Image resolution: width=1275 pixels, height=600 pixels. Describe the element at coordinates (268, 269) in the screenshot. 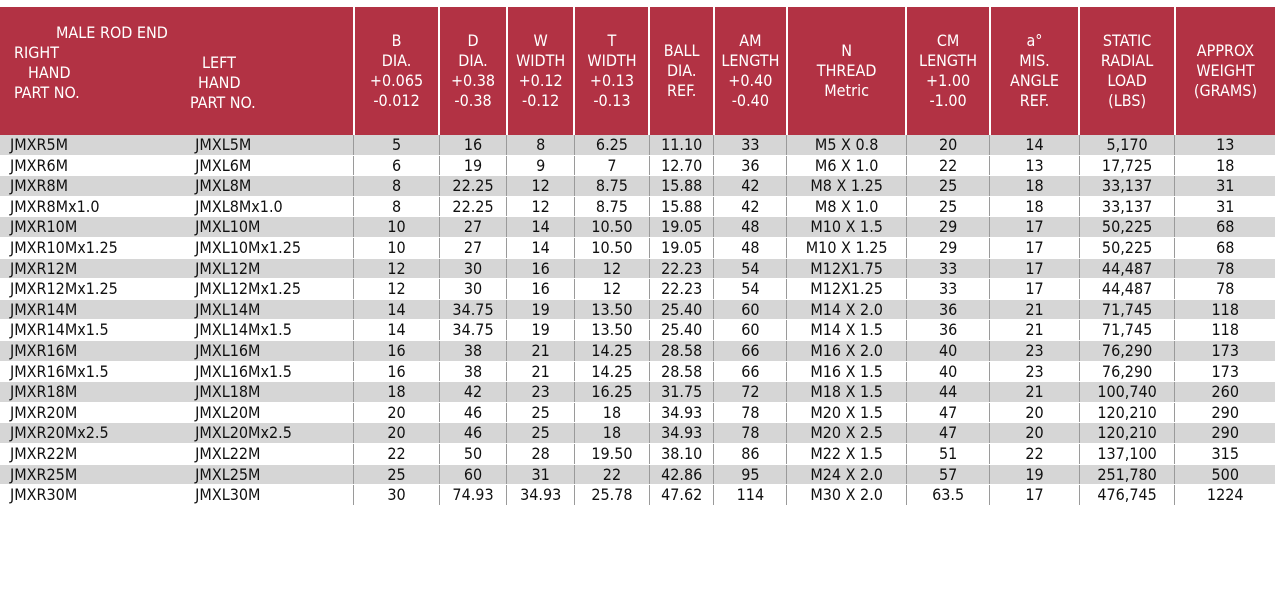

I see `cell-left-part-no: JMXL12M` at that location.